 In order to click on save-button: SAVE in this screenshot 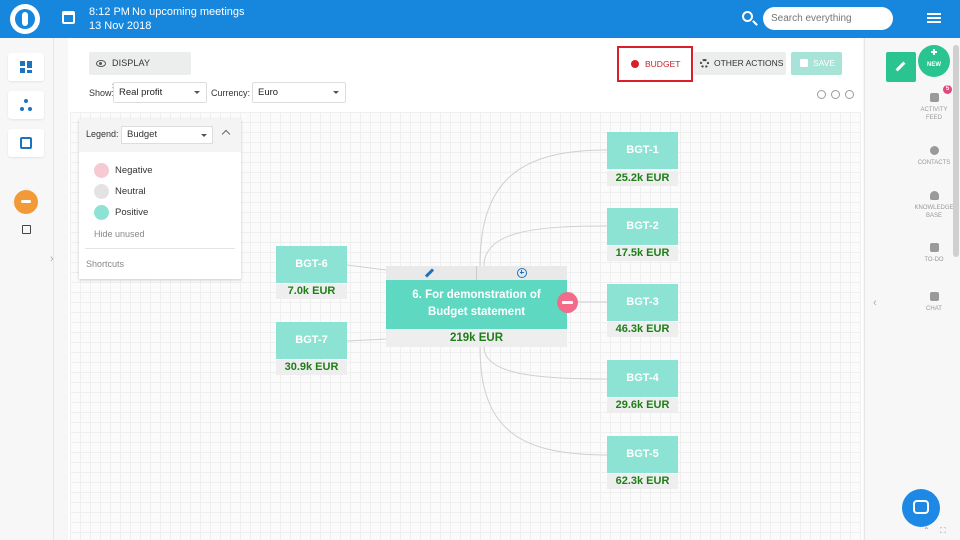, I will do `click(816, 63)`.